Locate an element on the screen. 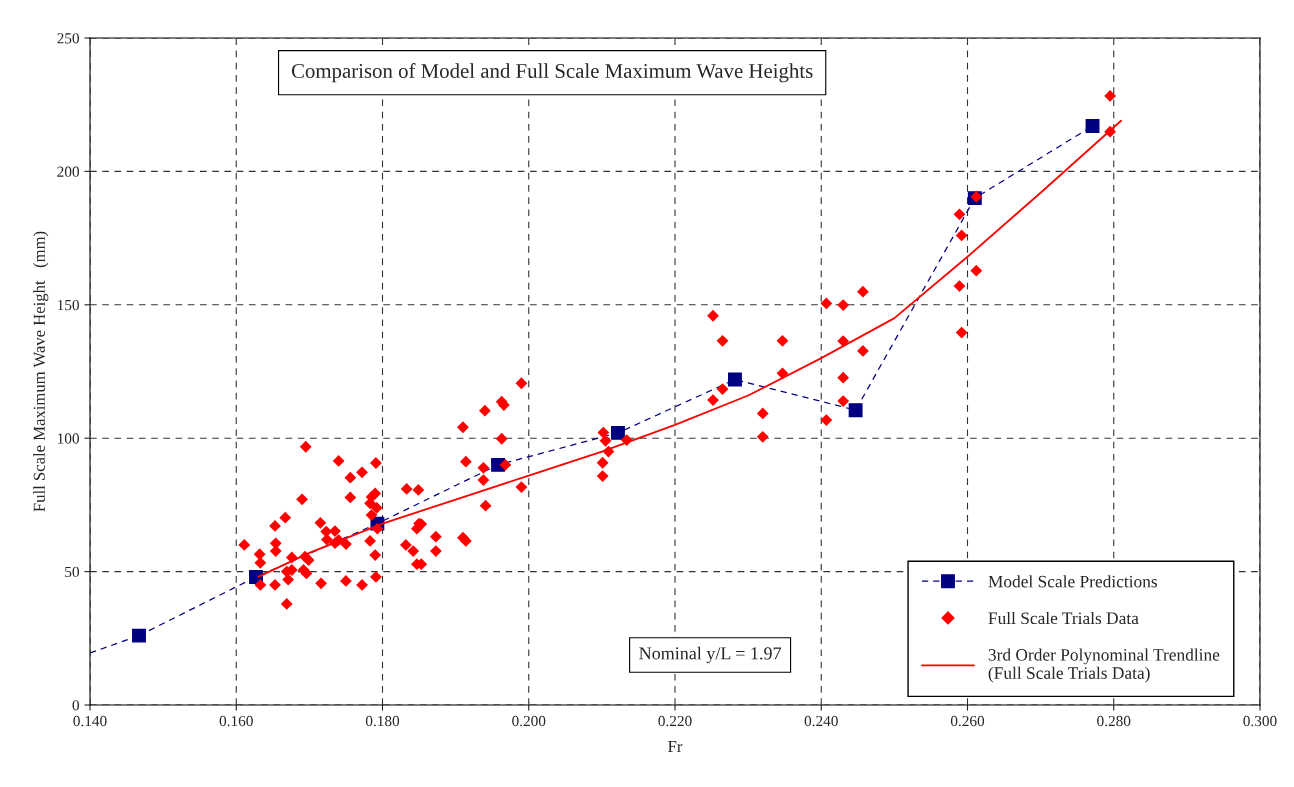 This screenshot has height=787, width=1294. y-tick-label: 150 is located at coordinates (68, 305).